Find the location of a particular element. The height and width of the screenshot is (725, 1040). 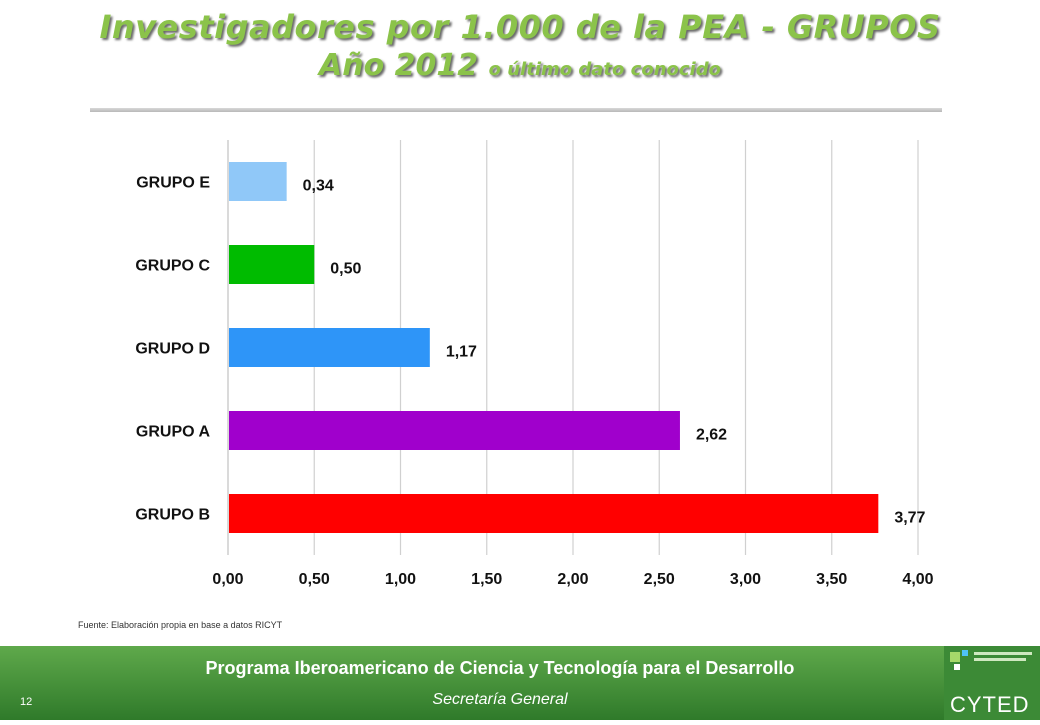

category-label-1: GRUPO C is located at coordinates (172, 266).